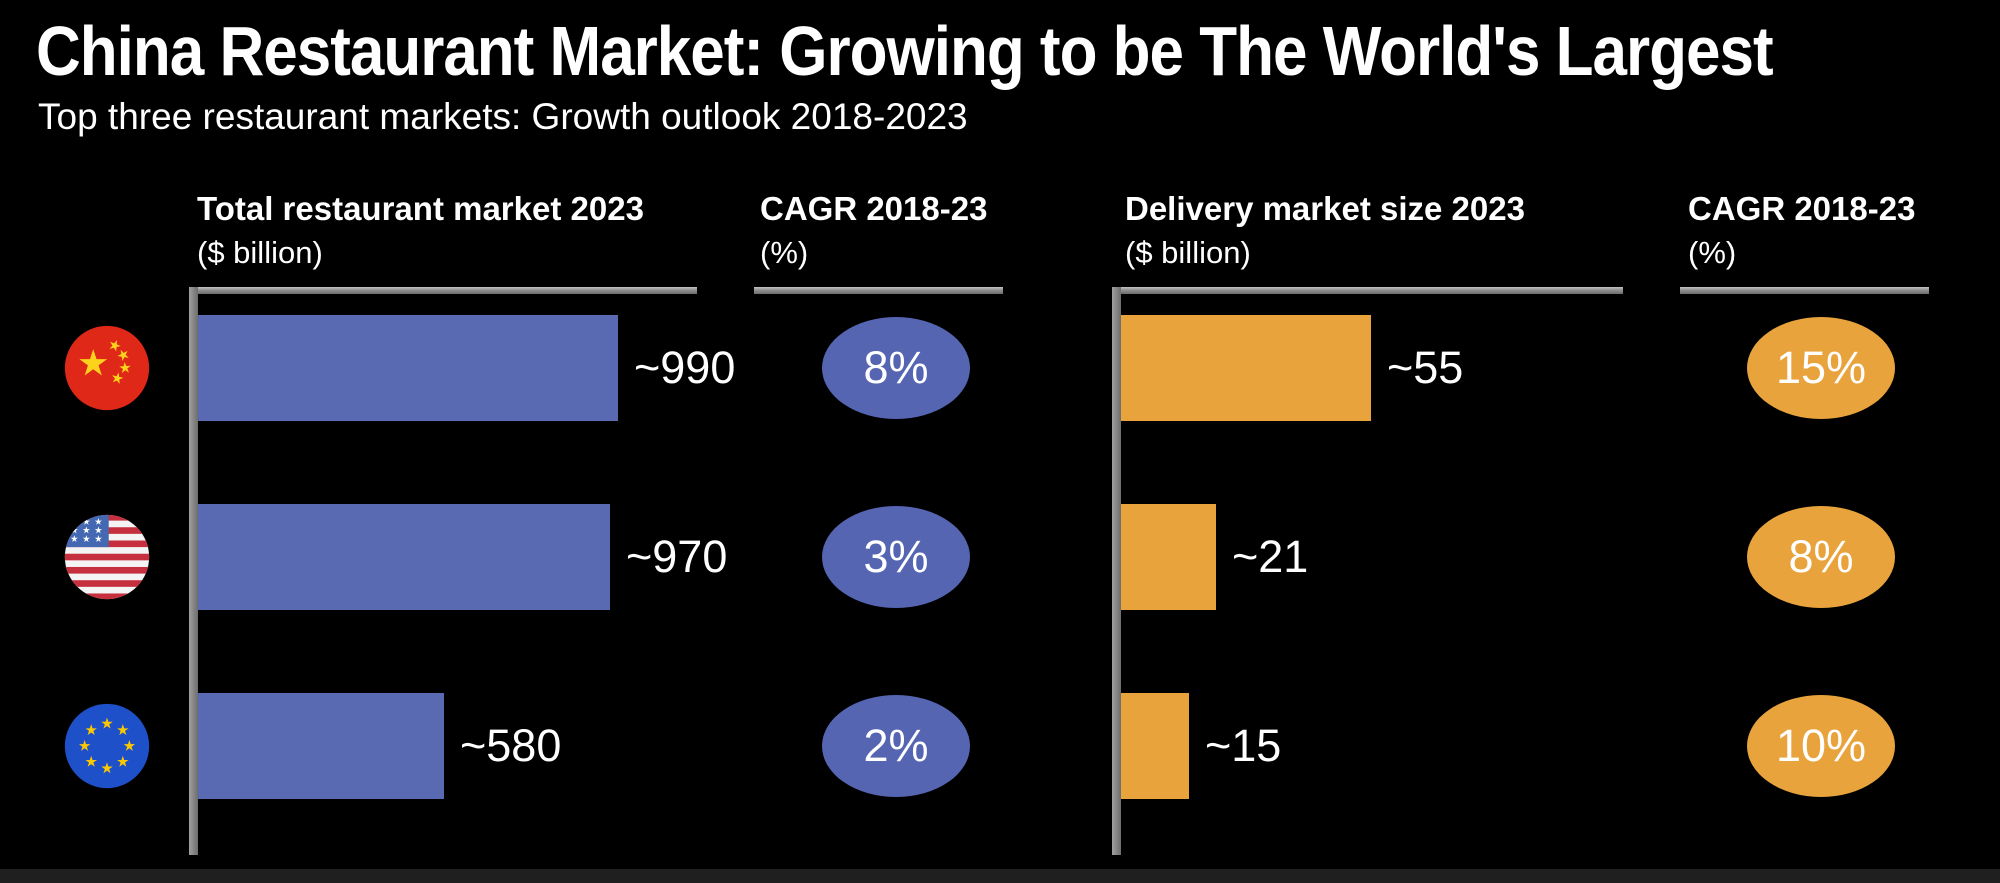  I want to click on delivery-bar-row-eu: ~15, so click(1201, 746).